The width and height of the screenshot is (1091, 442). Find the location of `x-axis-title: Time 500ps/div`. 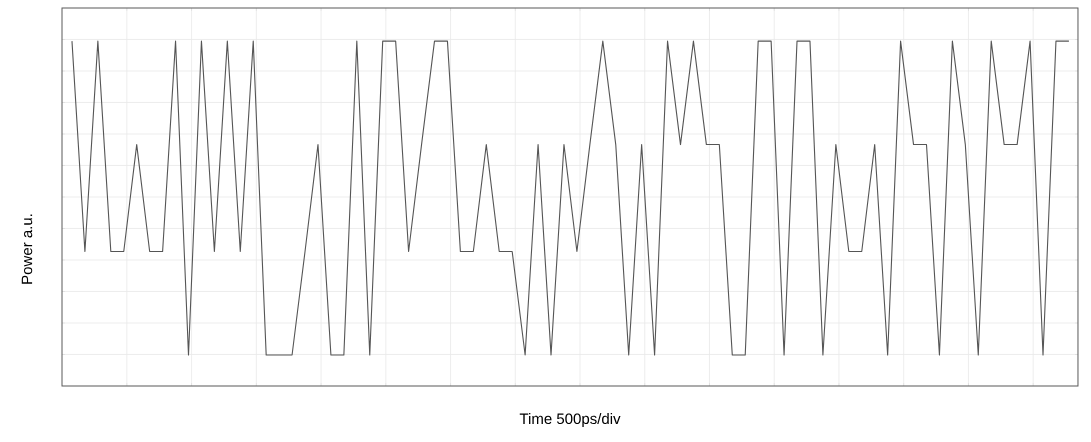

x-axis-title: Time 500ps/div is located at coordinates (570, 420).